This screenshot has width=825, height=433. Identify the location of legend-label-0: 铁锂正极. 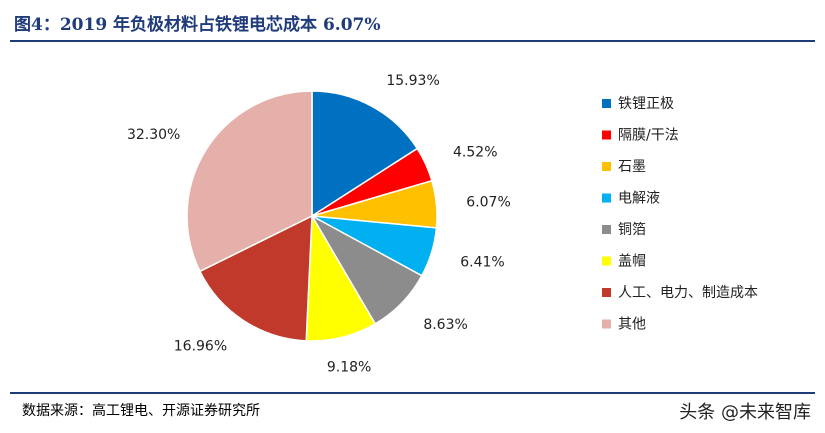
(646, 104).